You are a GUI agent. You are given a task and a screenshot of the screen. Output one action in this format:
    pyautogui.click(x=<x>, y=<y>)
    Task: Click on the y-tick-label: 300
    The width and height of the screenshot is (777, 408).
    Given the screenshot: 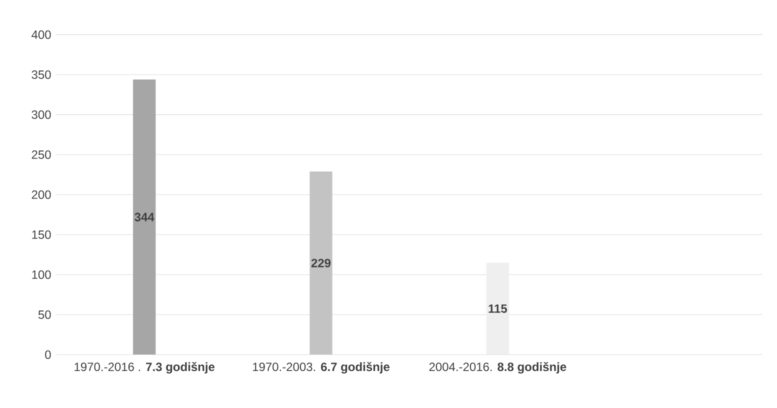 What is the action you would take?
    pyautogui.click(x=41, y=114)
    